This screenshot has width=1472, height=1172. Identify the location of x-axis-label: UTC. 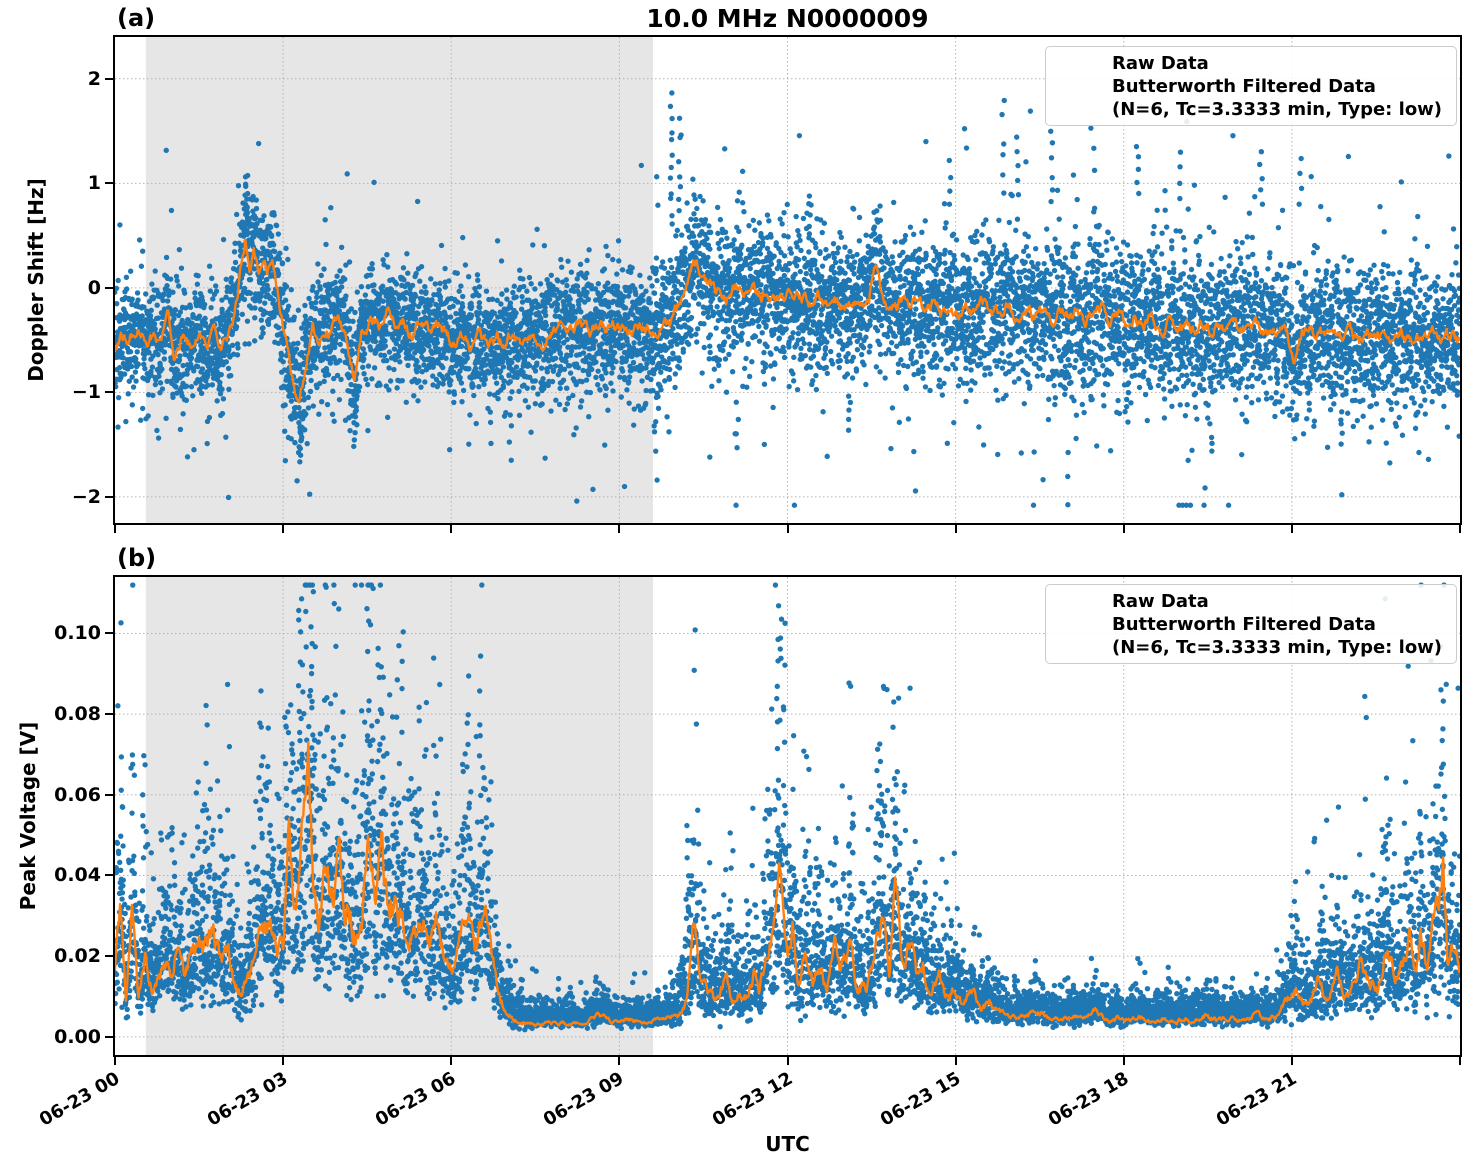
(787, 1144).